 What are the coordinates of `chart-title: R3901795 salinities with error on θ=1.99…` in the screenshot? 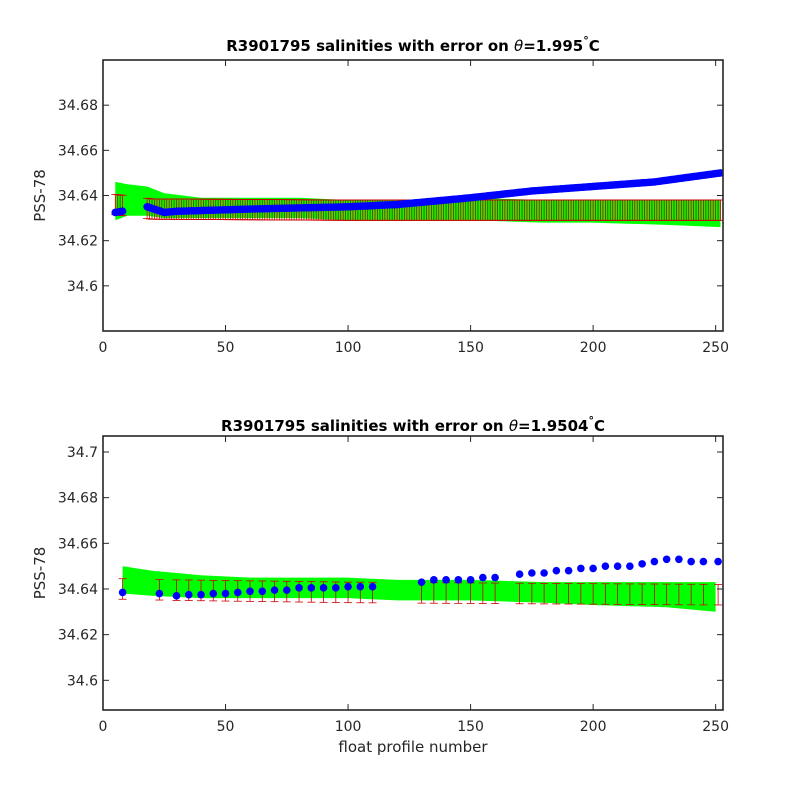 It's located at (413, 44).